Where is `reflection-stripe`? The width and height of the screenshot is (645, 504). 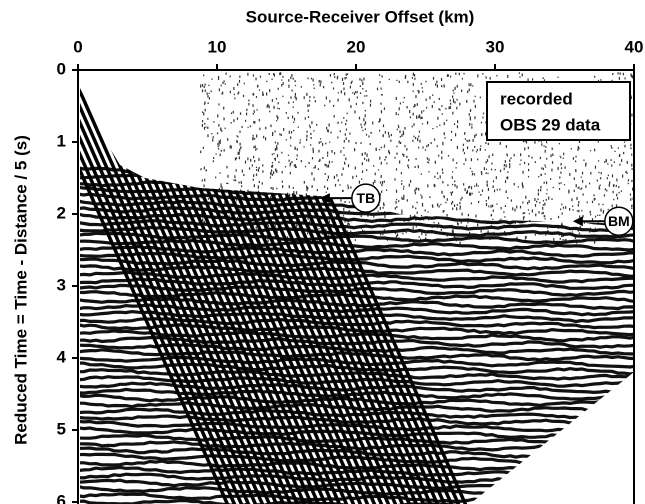 reflection-stripe is located at coordinates (357, 342).